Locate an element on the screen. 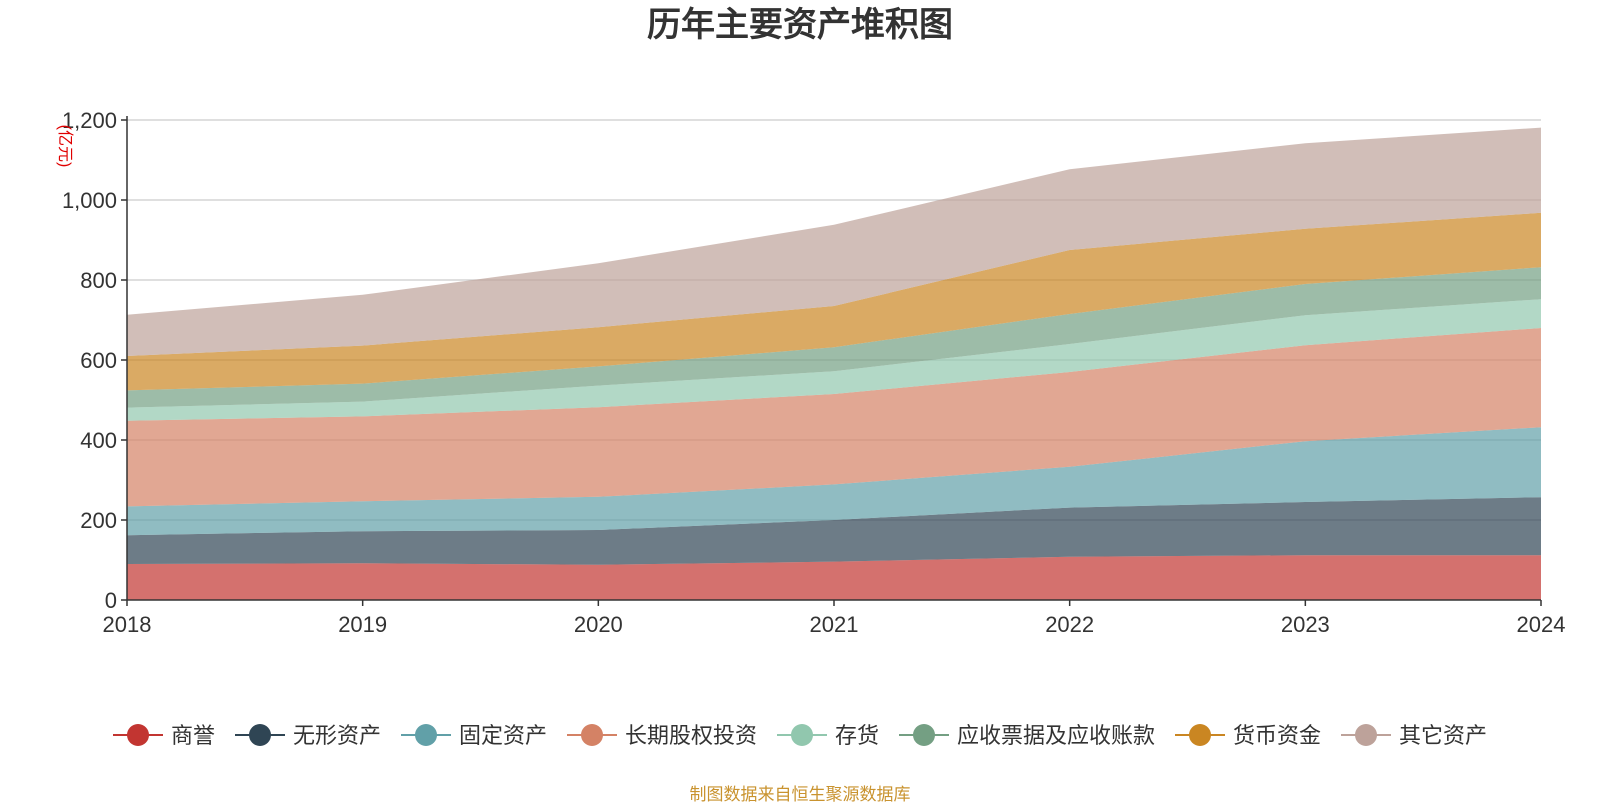  chart-title: 历年主要资产堆积图 is located at coordinates (800, 25).